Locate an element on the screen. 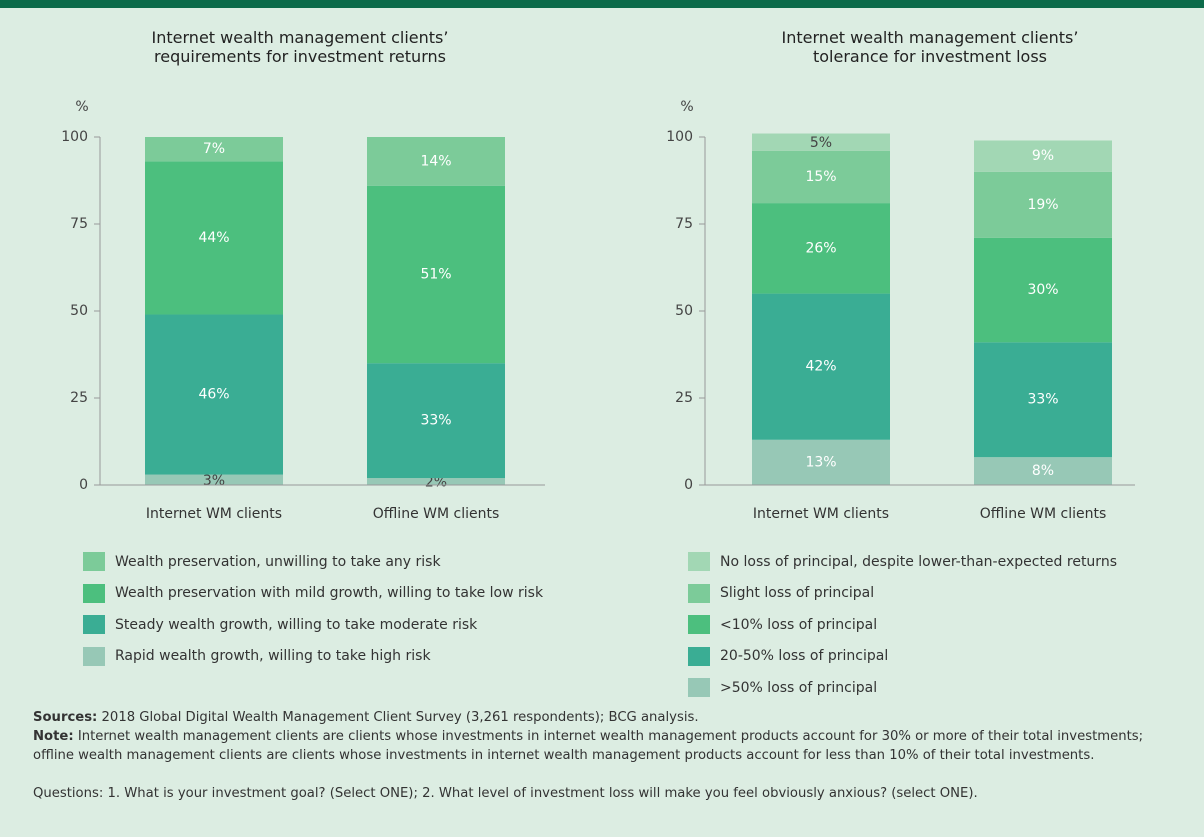 The width and height of the screenshot is (1204, 837). legend-label: >50% loss of principal is located at coordinates (799, 687).